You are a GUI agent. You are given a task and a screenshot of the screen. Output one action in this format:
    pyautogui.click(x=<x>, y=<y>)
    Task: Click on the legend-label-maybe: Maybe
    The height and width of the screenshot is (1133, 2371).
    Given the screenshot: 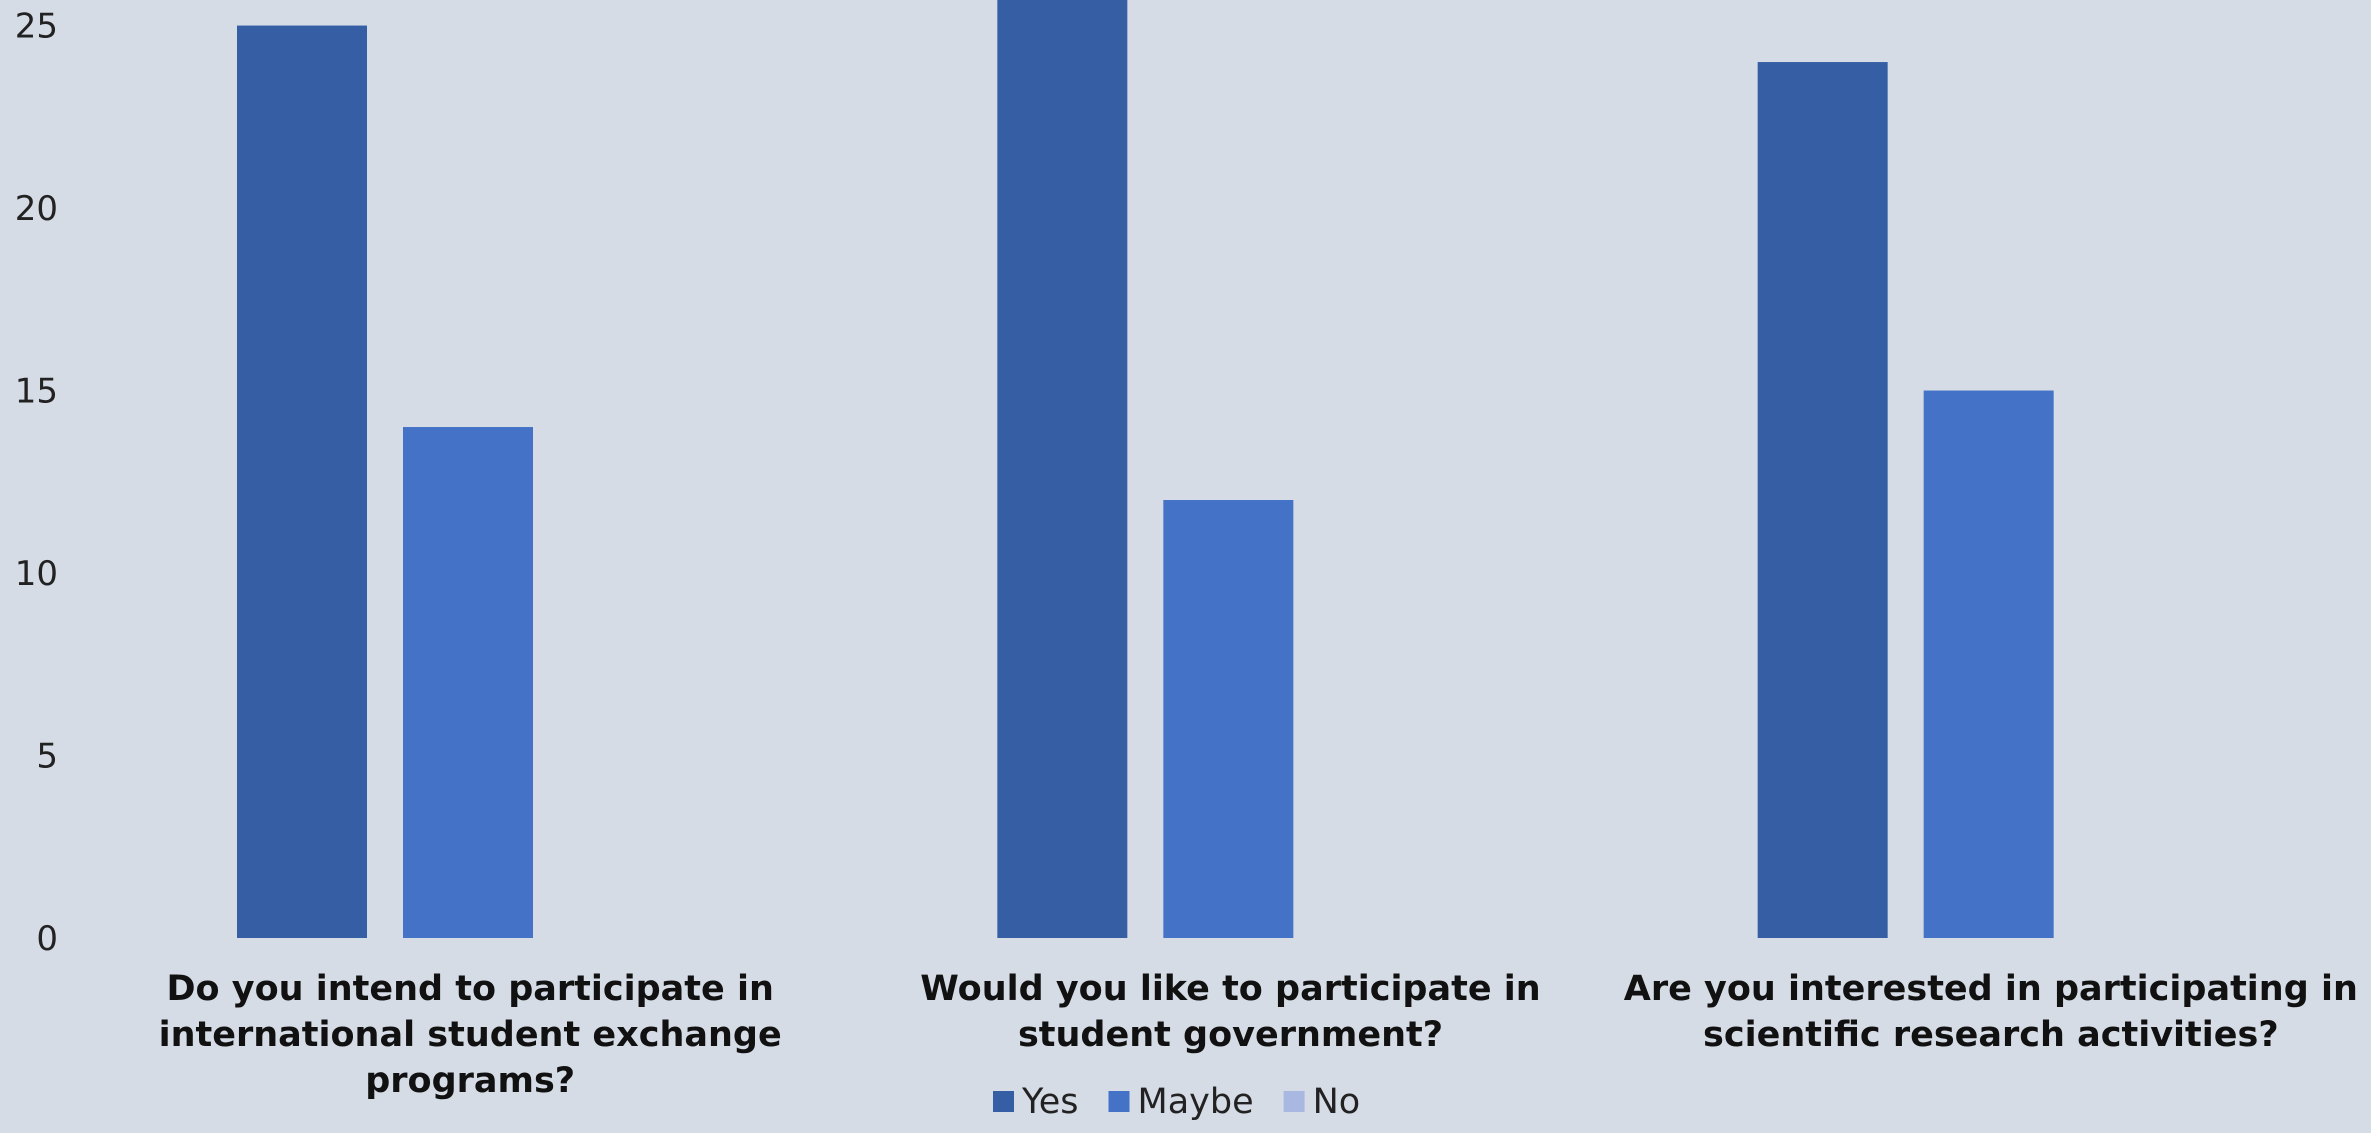 What is the action you would take?
    pyautogui.click(x=1196, y=1102)
    